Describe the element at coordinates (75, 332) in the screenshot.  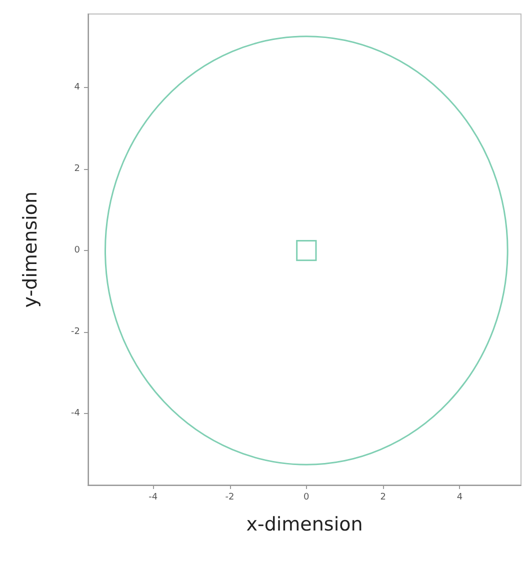
I see `y-tick-label: -2` at that location.